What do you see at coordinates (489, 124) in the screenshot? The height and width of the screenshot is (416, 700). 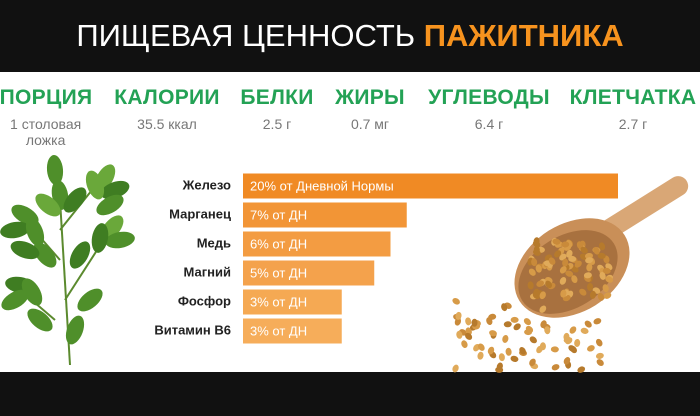 I see `nutrition-value: 6.4 г` at bounding box center [489, 124].